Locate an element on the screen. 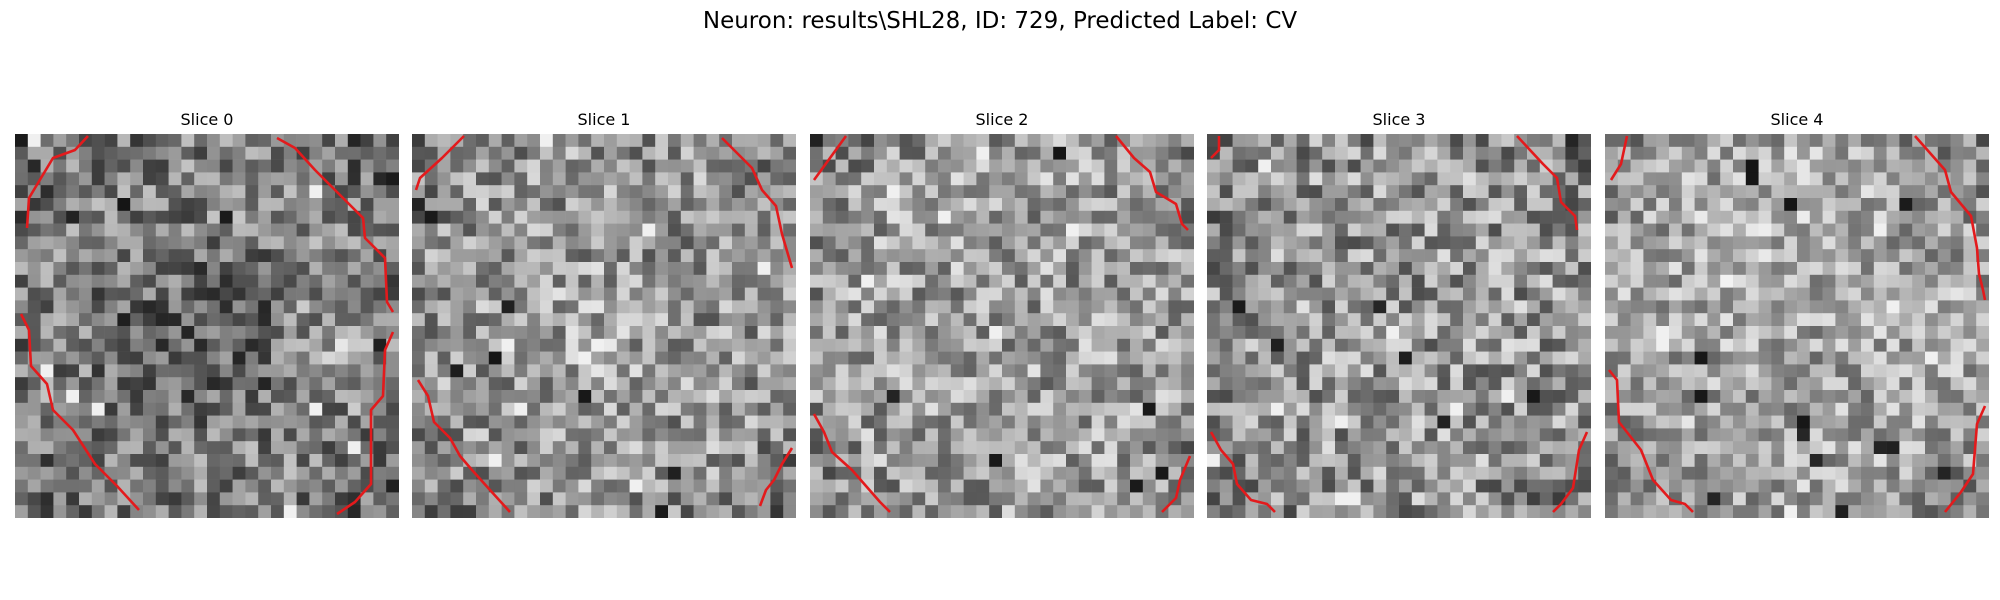 This screenshot has height=600, width=2000. slice-1-svg is located at coordinates (604, 326).